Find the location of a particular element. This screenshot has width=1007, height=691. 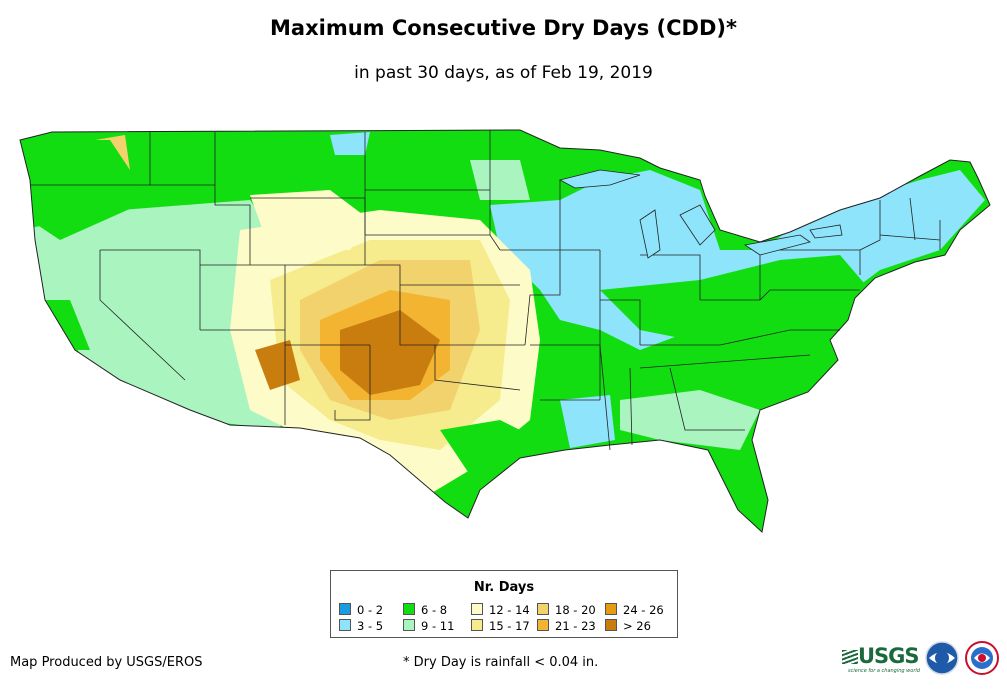

legend-label: 6 - 8 is located at coordinates (434, 610).